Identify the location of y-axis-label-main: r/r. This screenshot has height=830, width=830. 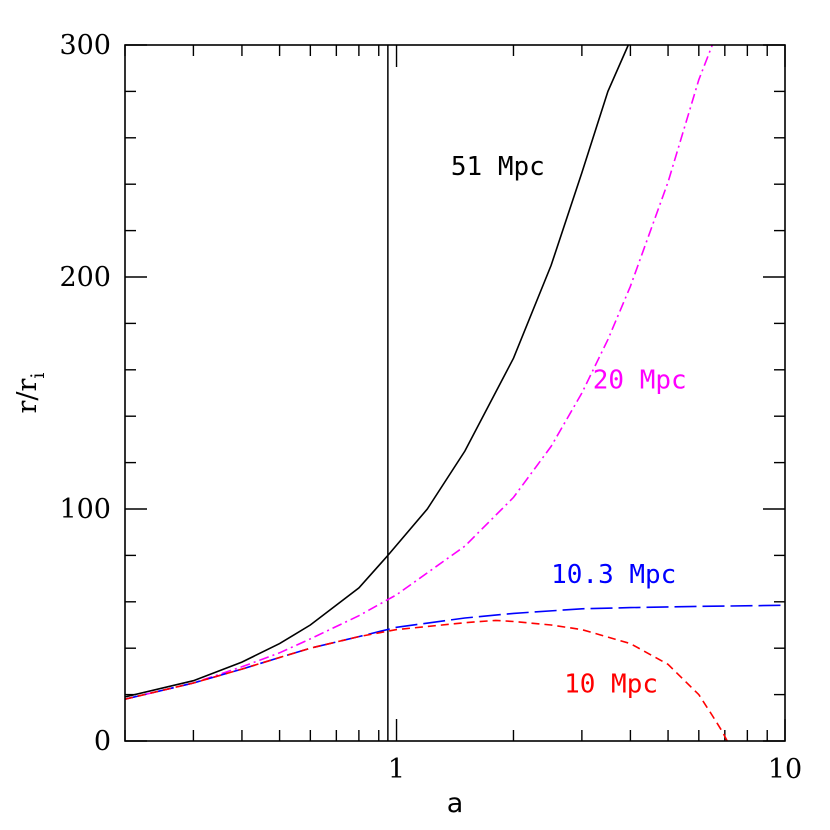
(27, 395).